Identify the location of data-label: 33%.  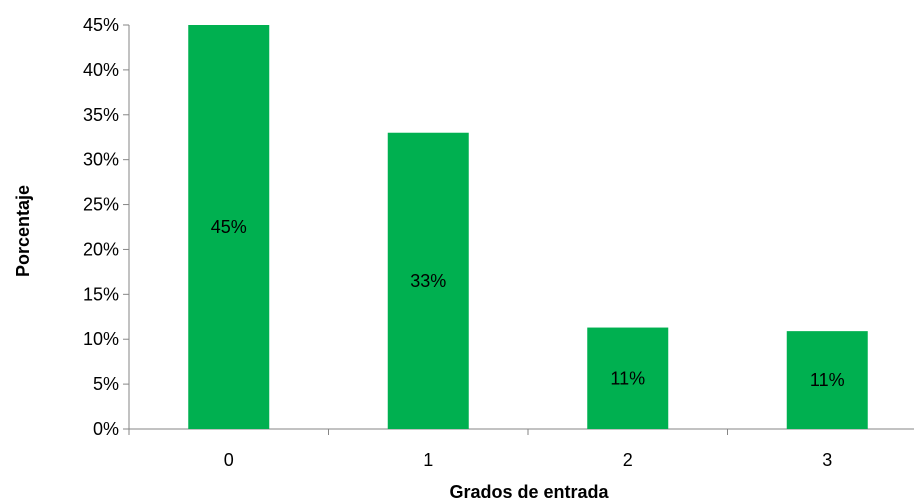
(428, 281).